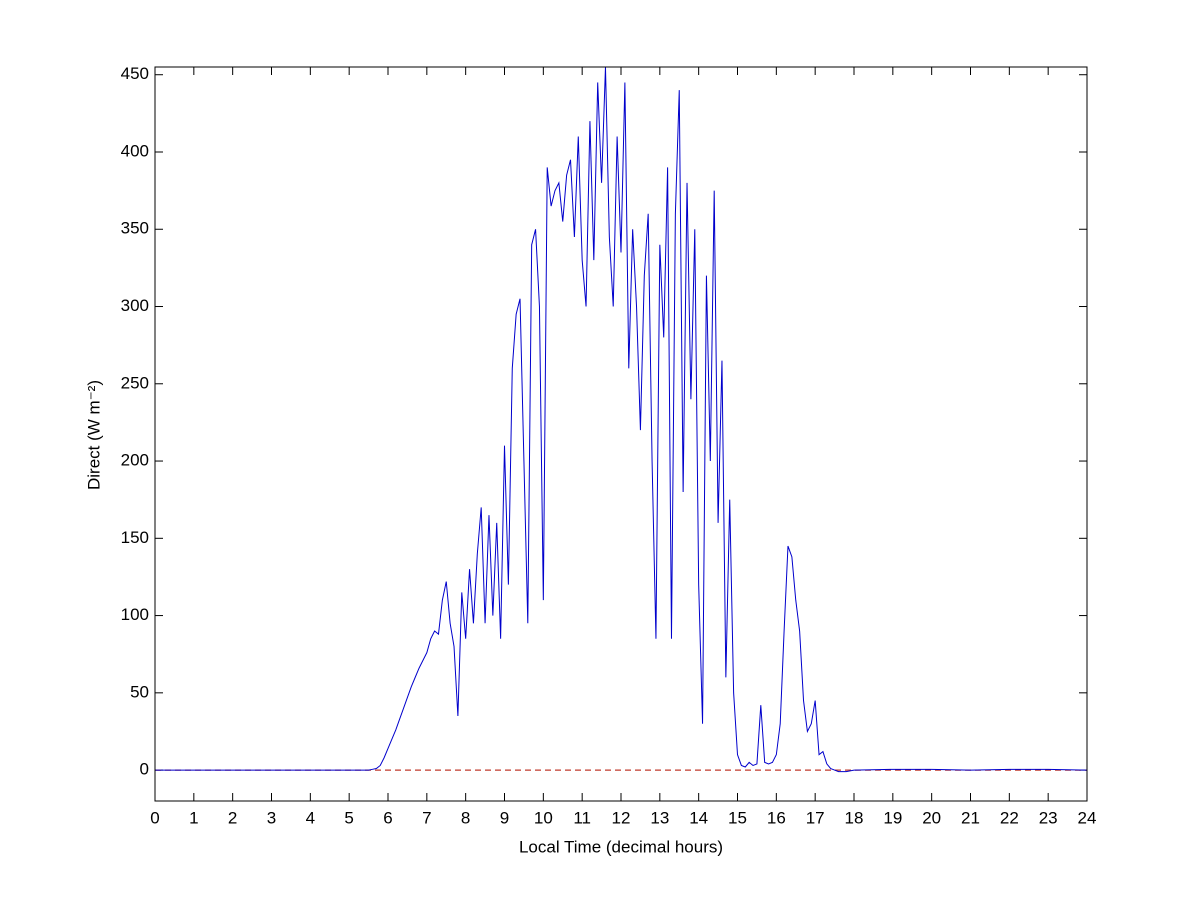 This screenshot has width=1201, height=905. I want to click on x-tick-label: 24, so click(1087, 817).